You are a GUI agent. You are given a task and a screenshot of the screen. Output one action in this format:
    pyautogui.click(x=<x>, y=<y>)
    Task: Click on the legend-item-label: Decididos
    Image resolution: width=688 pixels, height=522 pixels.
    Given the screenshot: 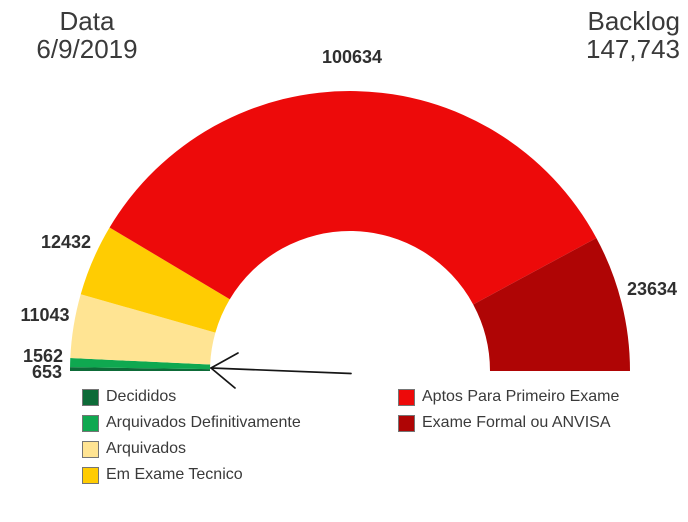 What is the action you would take?
    pyautogui.click(x=141, y=396)
    